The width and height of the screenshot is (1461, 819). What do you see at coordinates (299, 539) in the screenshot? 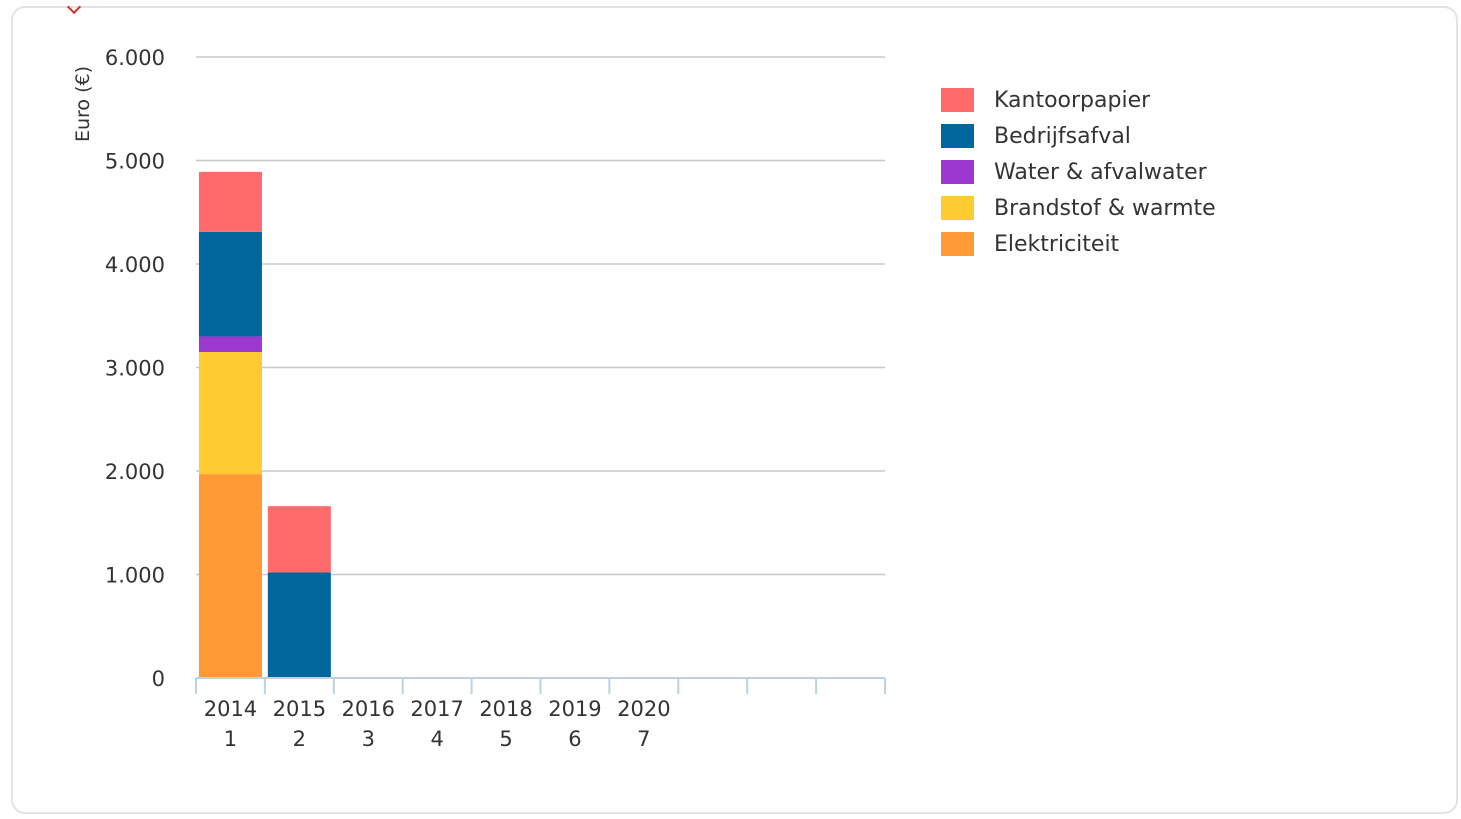
I see `bar-segment-kantoorpapier-2015` at bounding box center [299, 539].